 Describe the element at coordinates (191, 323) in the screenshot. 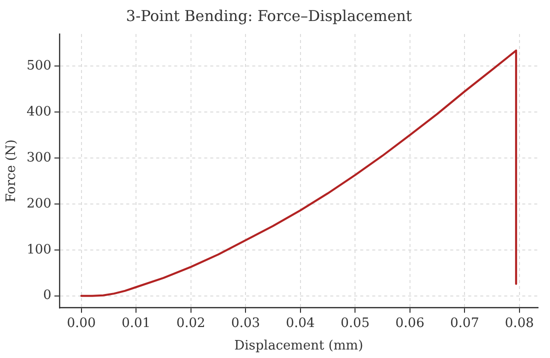

I see `x-tick-label: 0.02` at that location.